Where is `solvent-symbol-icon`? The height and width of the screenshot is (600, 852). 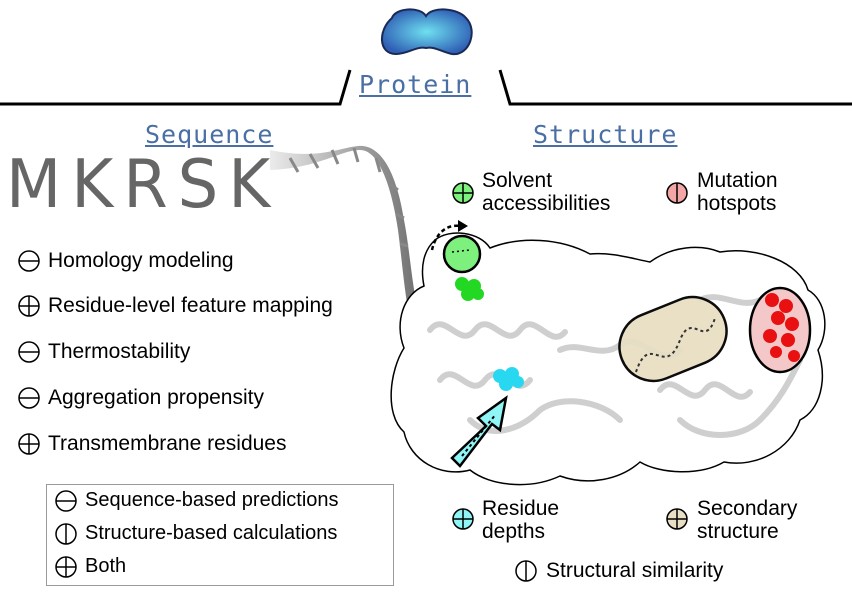
solvent-symbol-icon is located at coordinates (463, 193).